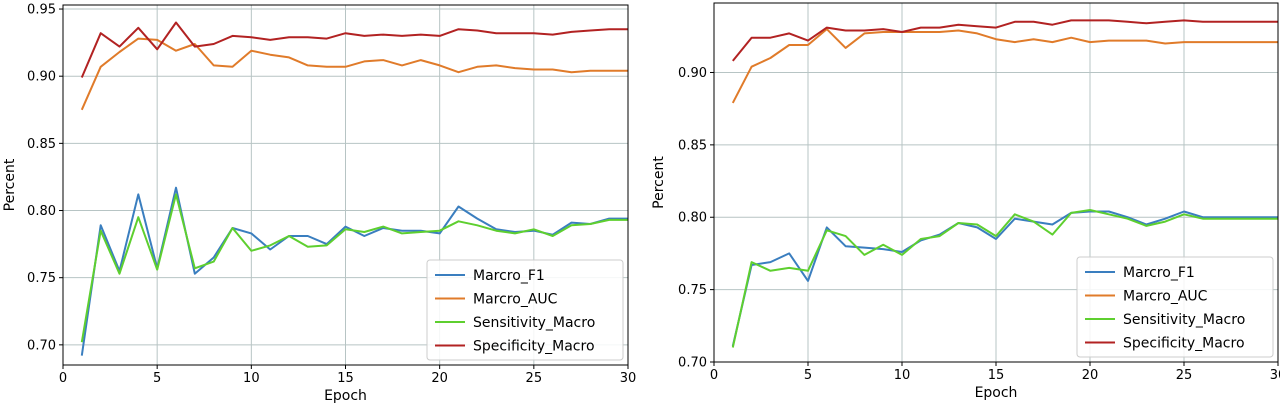 The height and width of the screenshot is (417, 1280). Describe the element at coordinates (1004, 278) in the screenshot. I see `series-line-sensitivity-macro` at that location.